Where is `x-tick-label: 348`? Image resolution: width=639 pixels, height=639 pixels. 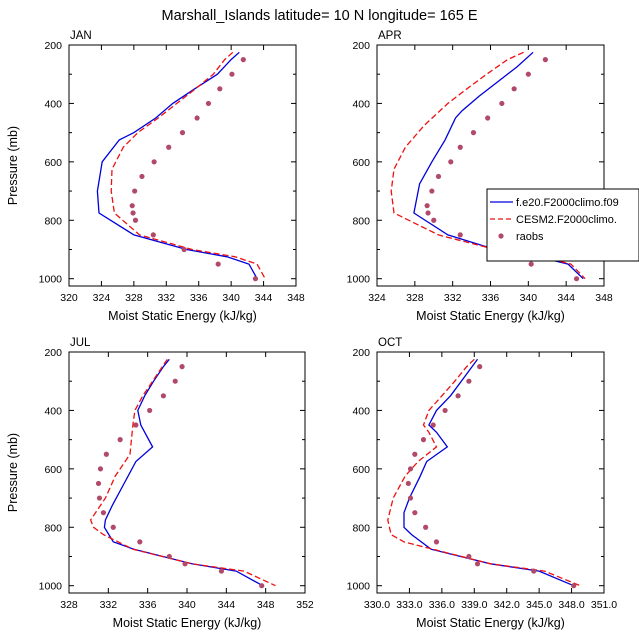 x-tick-label: 348 is located at coordinates (266, 605).